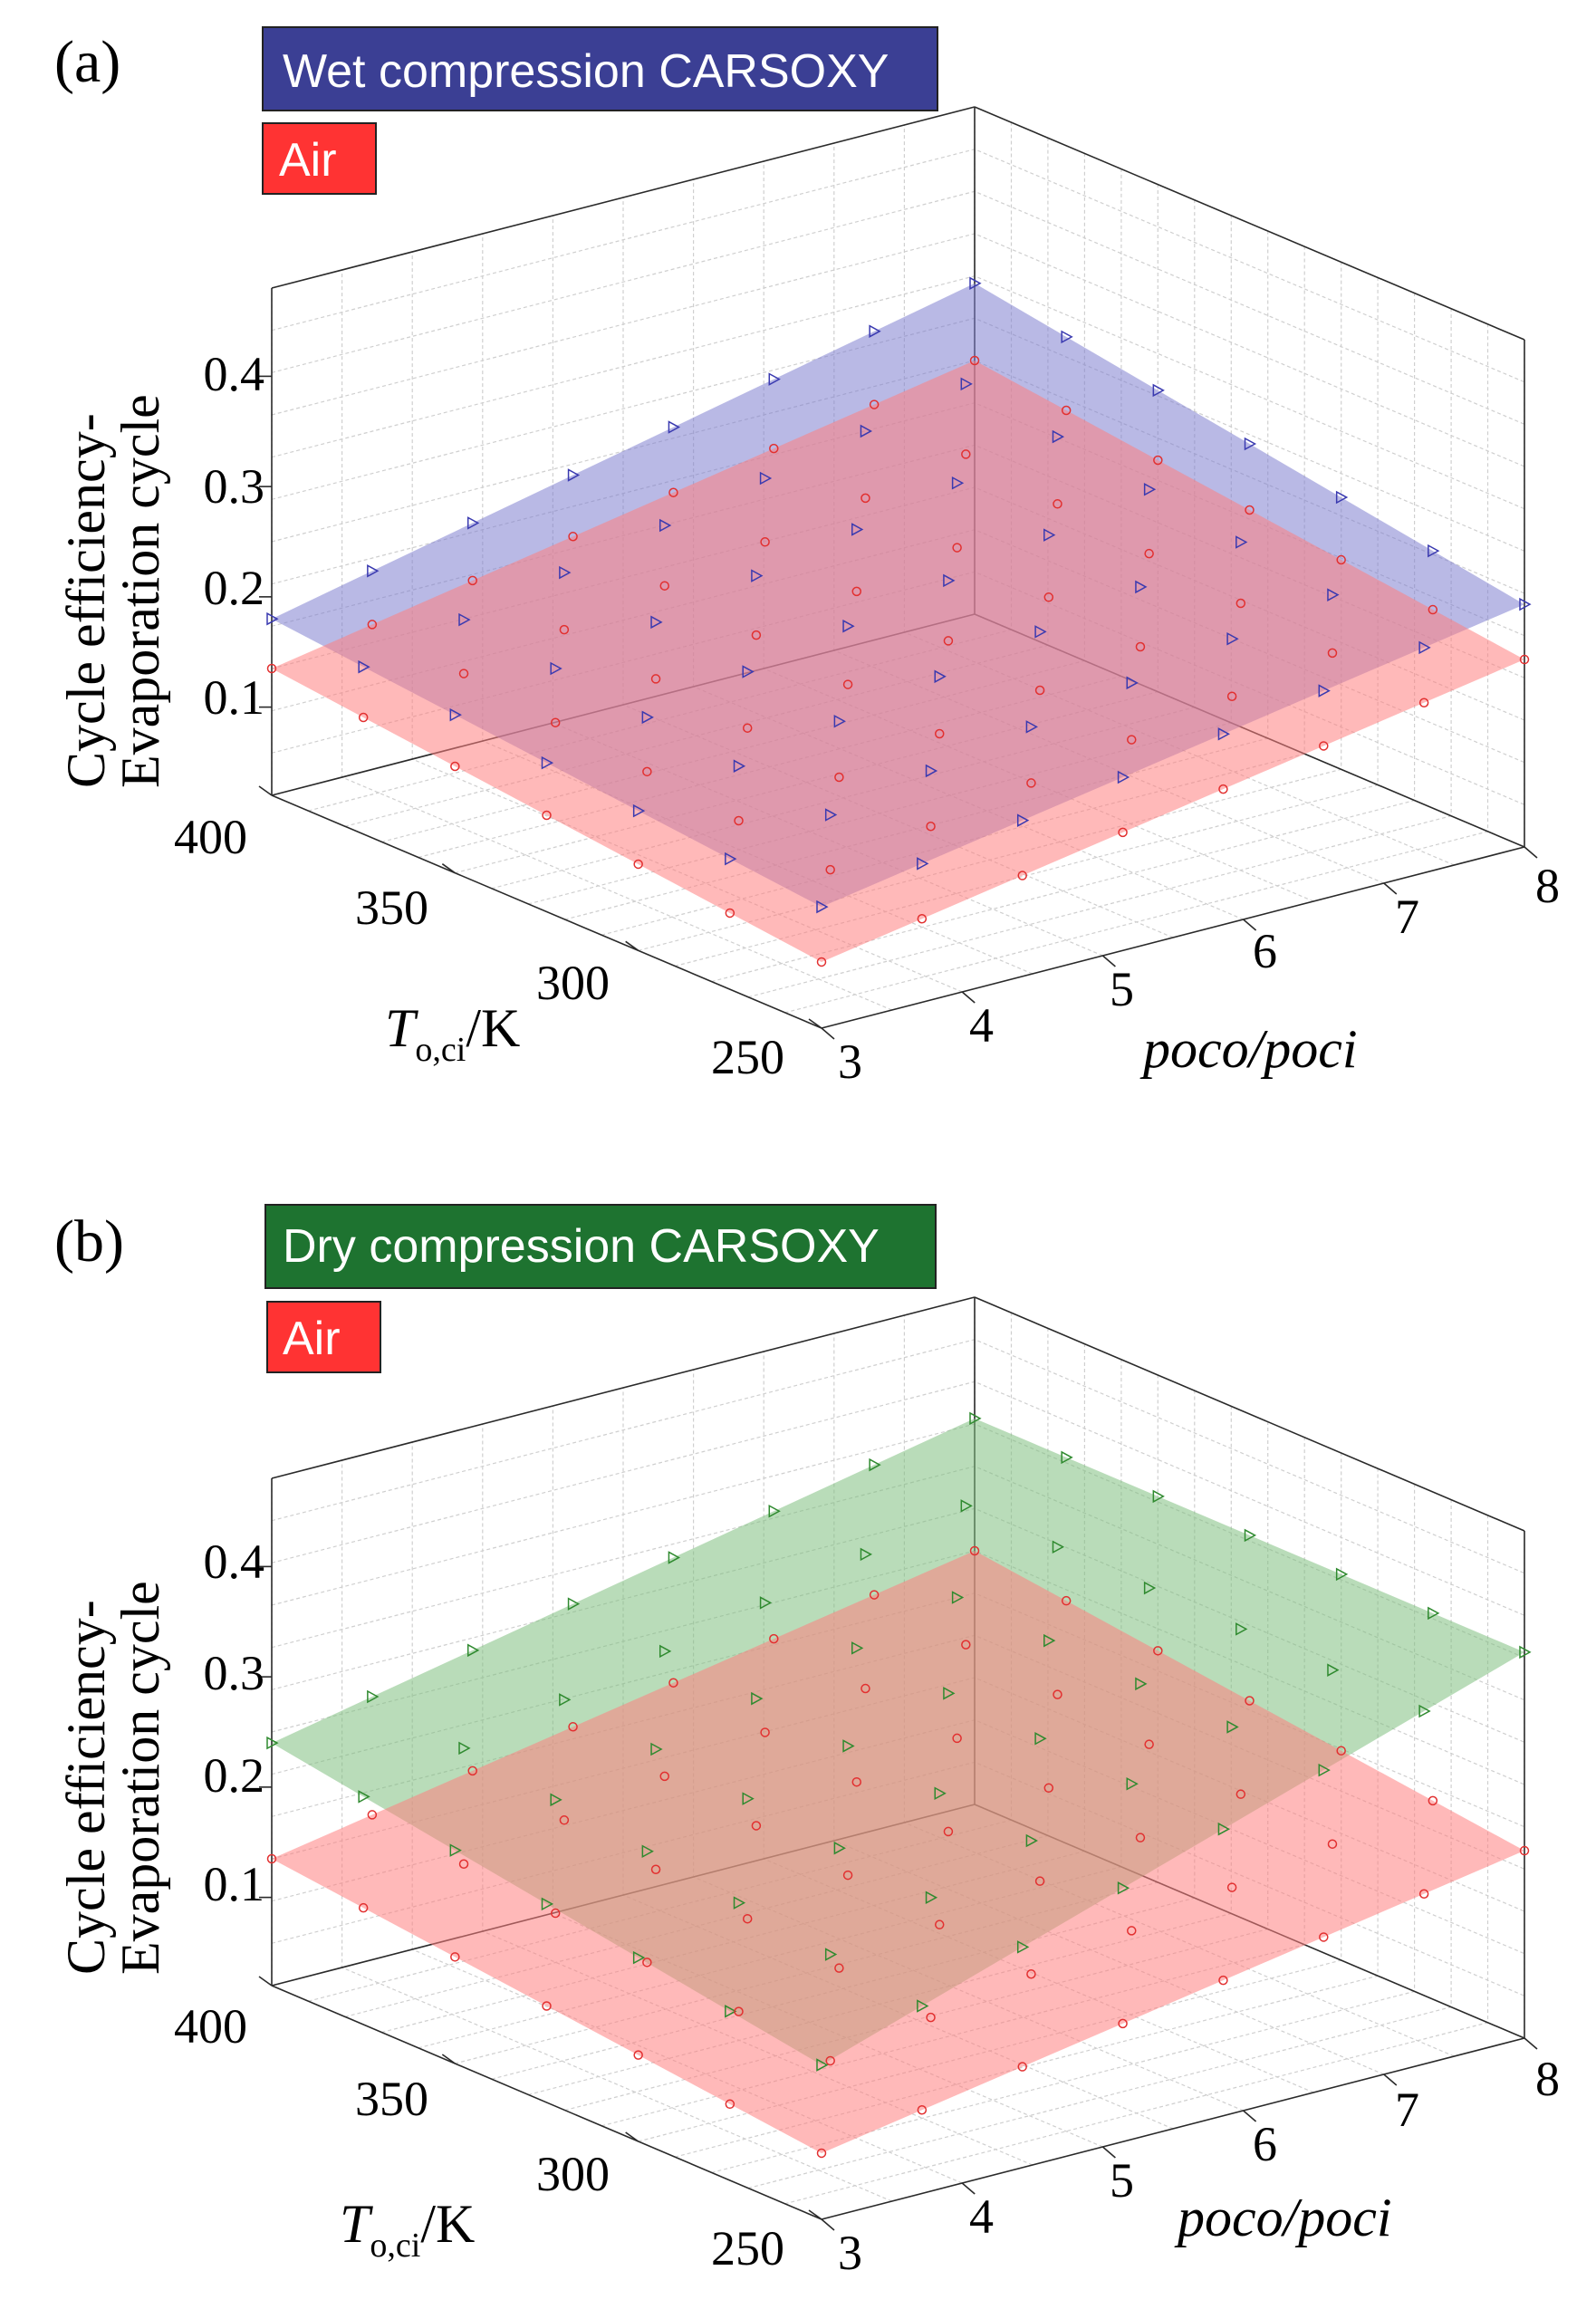 This screenshot has height=2309, width=1596. Describe the element at coordinates (1407, 2110) in the screenshot. I see `b-x-tick-7: 7` at that location.